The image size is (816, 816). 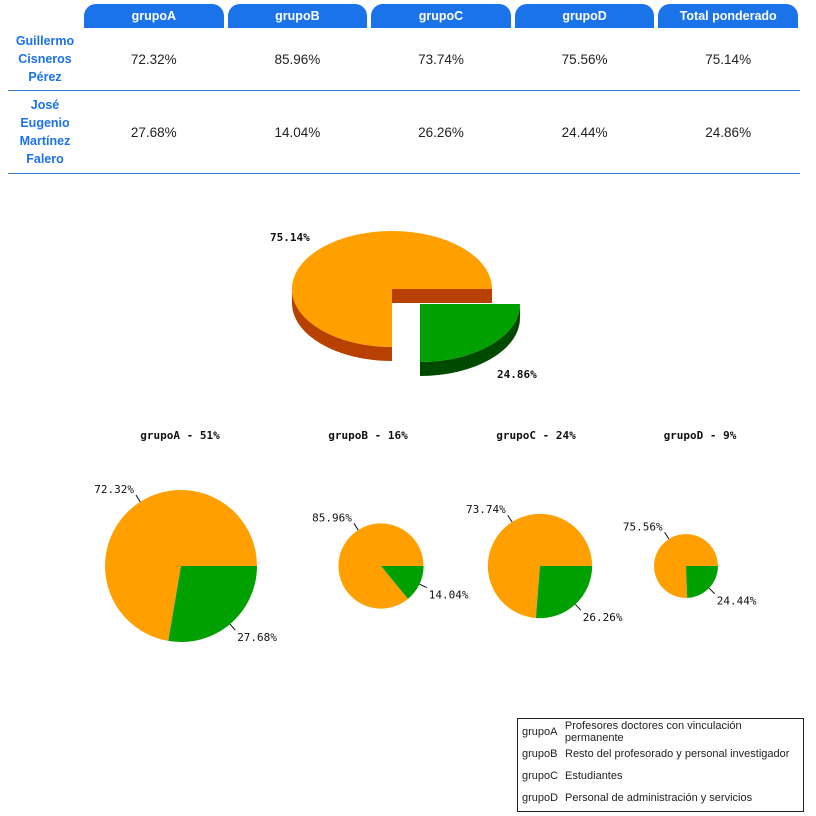 What do you see at coordinates (297, 132) in the screenshot?
I see `table-cell: 14.04%` at bounding box center [297, 132].